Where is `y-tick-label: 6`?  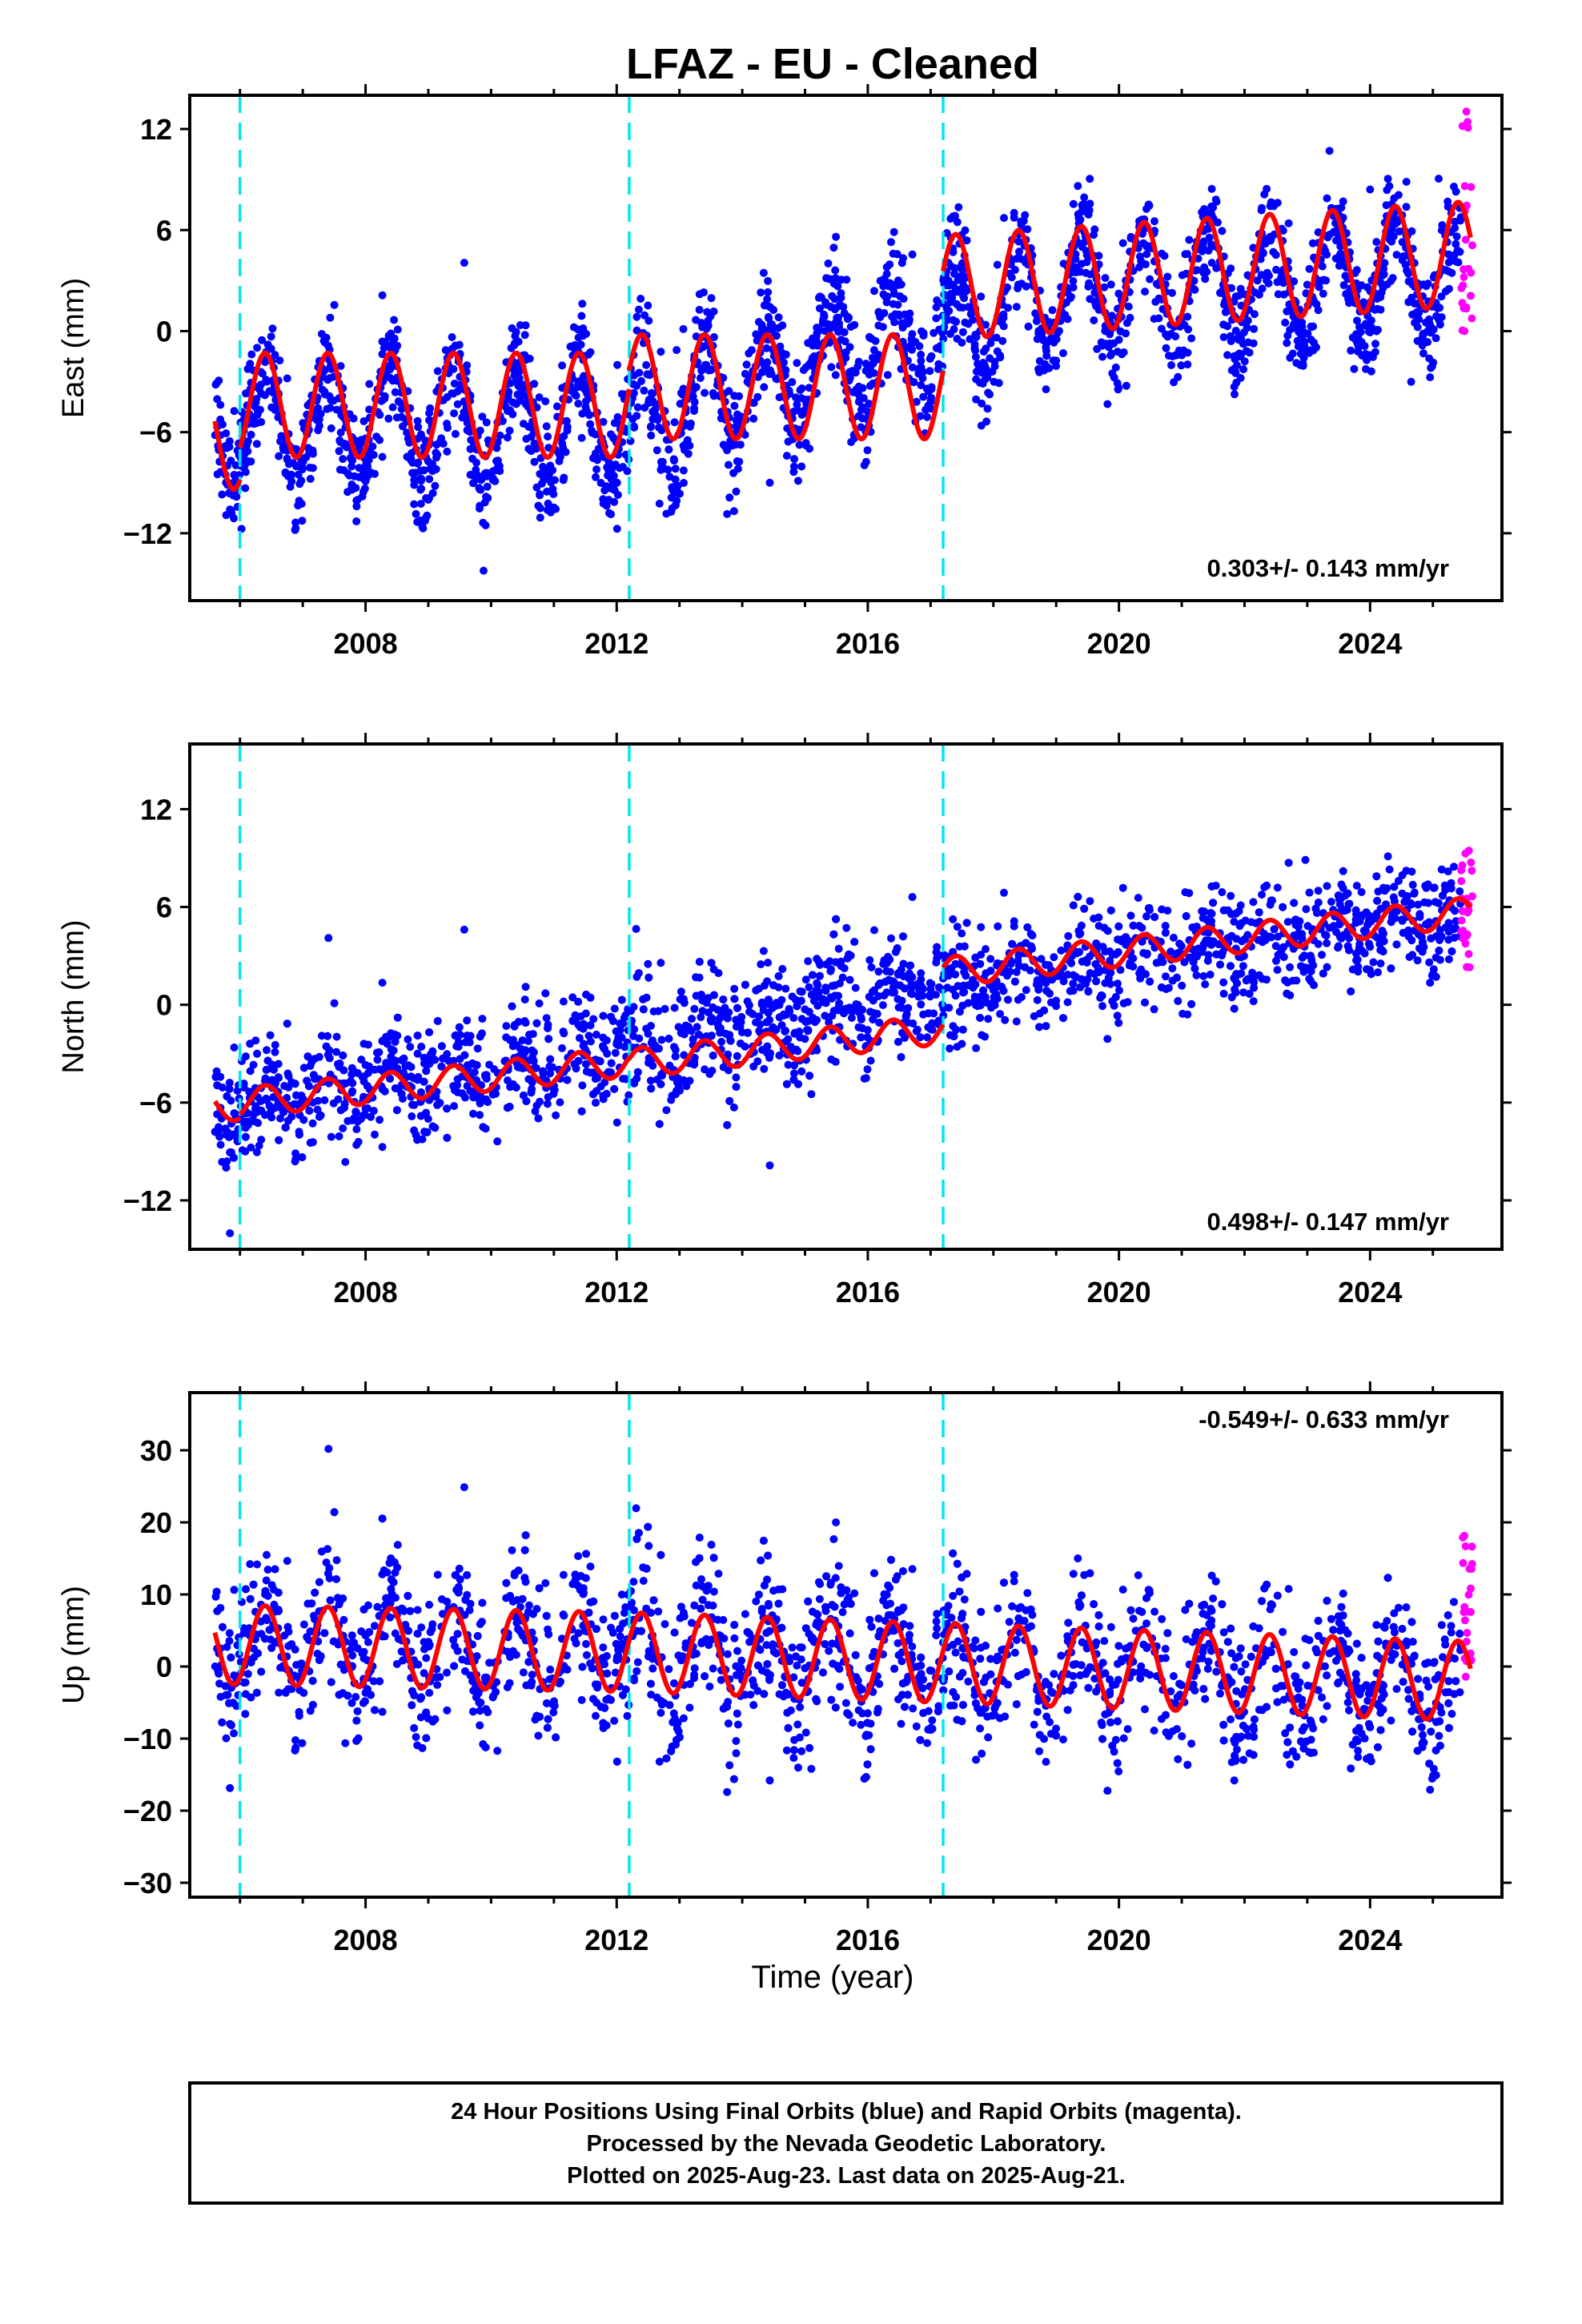
y-tick-label: 6 is located at coordinates (164, 230).